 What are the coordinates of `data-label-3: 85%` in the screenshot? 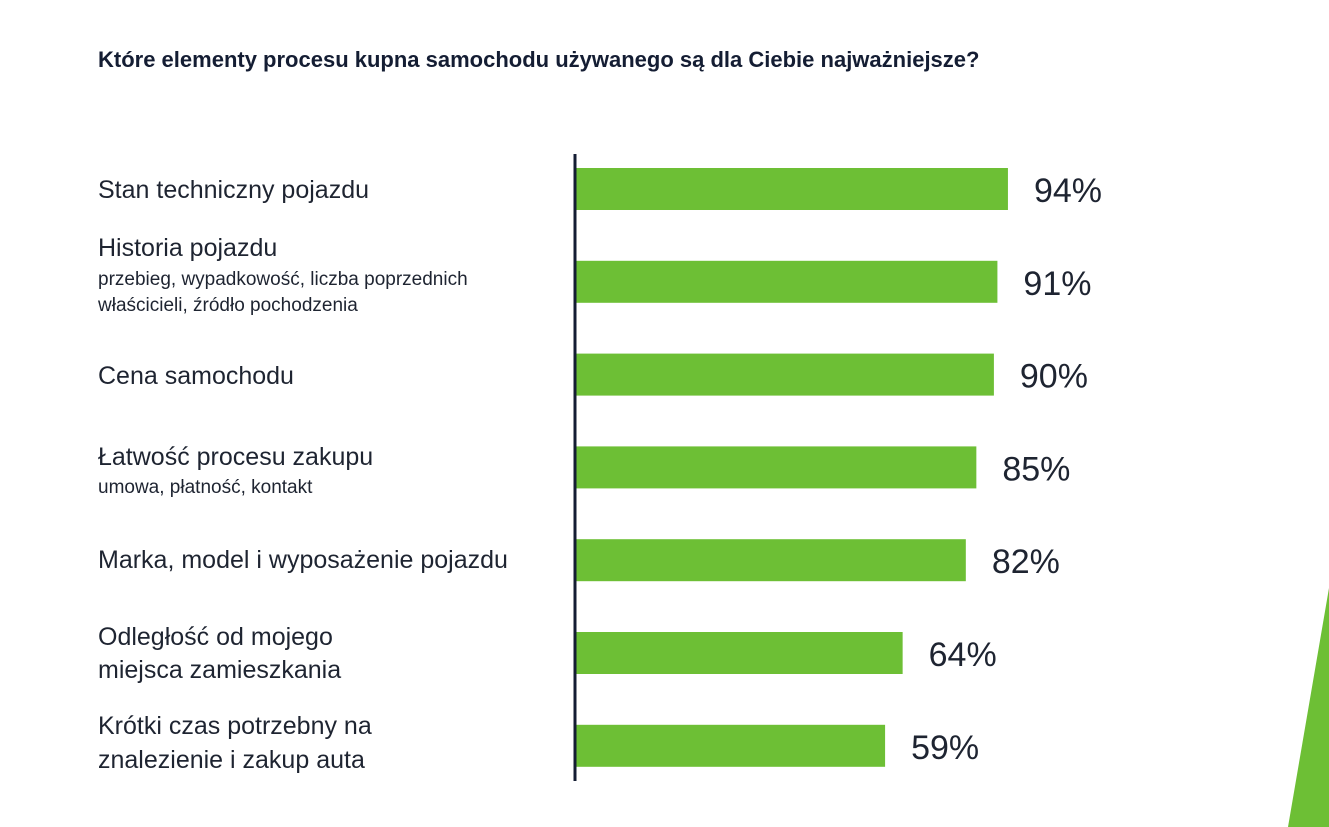 It's located at (1036, 469).